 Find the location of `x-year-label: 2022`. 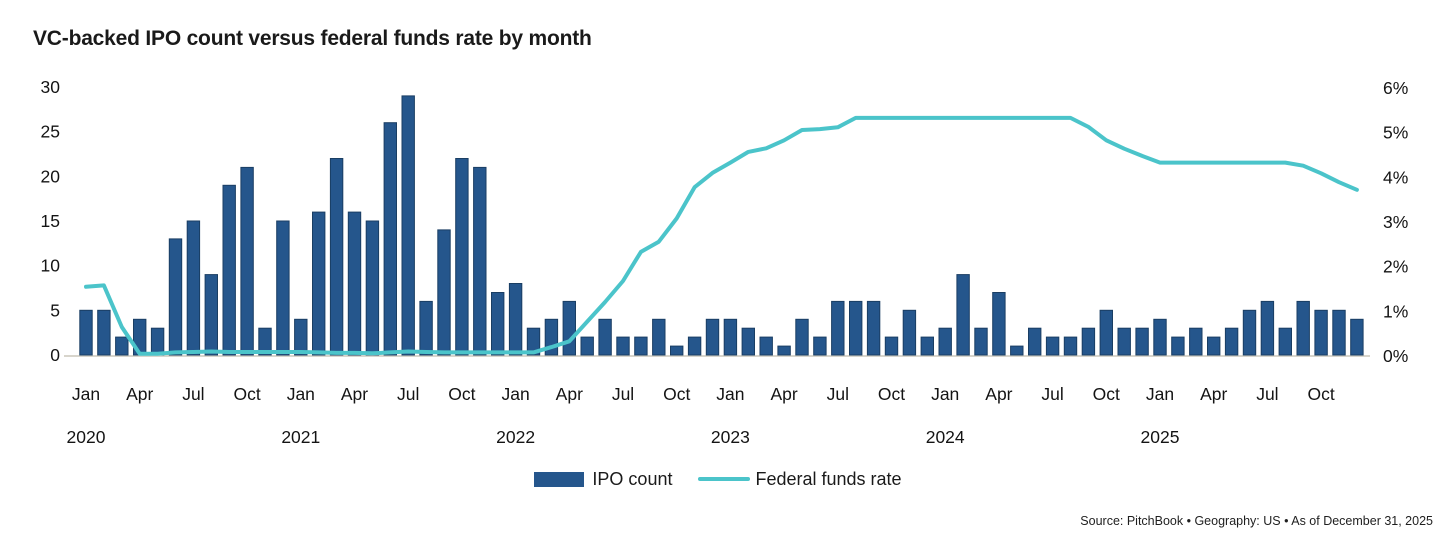

x-year-label: 2022 is located at coordinates (515, 437).